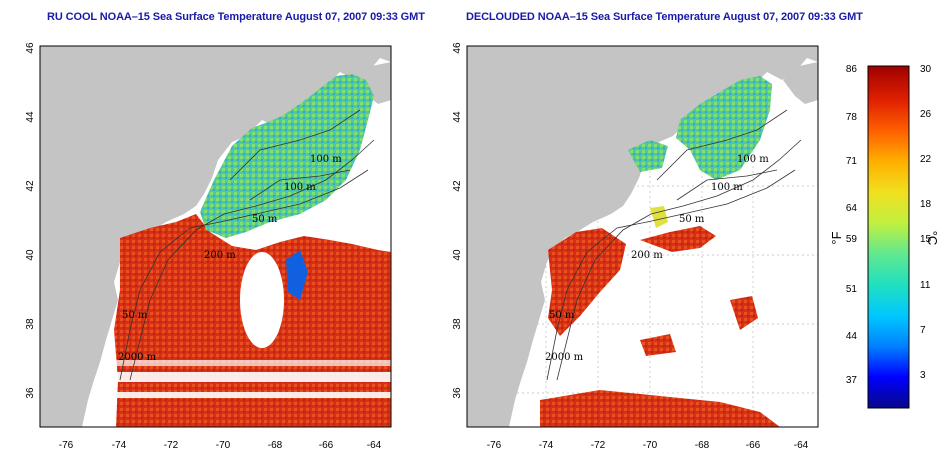 Image resolution: width=950 pixels, height=475 pixels. Describe the element at coordinates (30, 220) in the screenshot. I see `left-lat-axis: 46 44 42 40 38 36` at that location.